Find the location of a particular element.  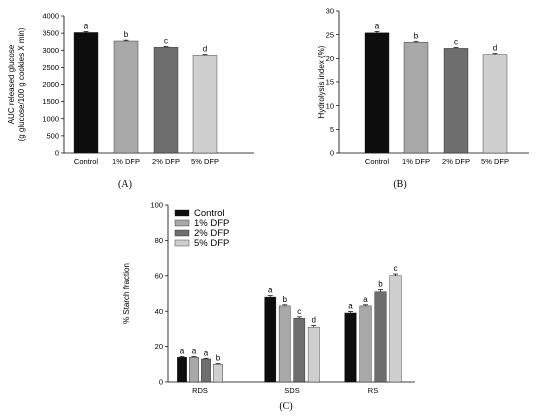

panel-label: (A) is located at coordinates (125, 184).